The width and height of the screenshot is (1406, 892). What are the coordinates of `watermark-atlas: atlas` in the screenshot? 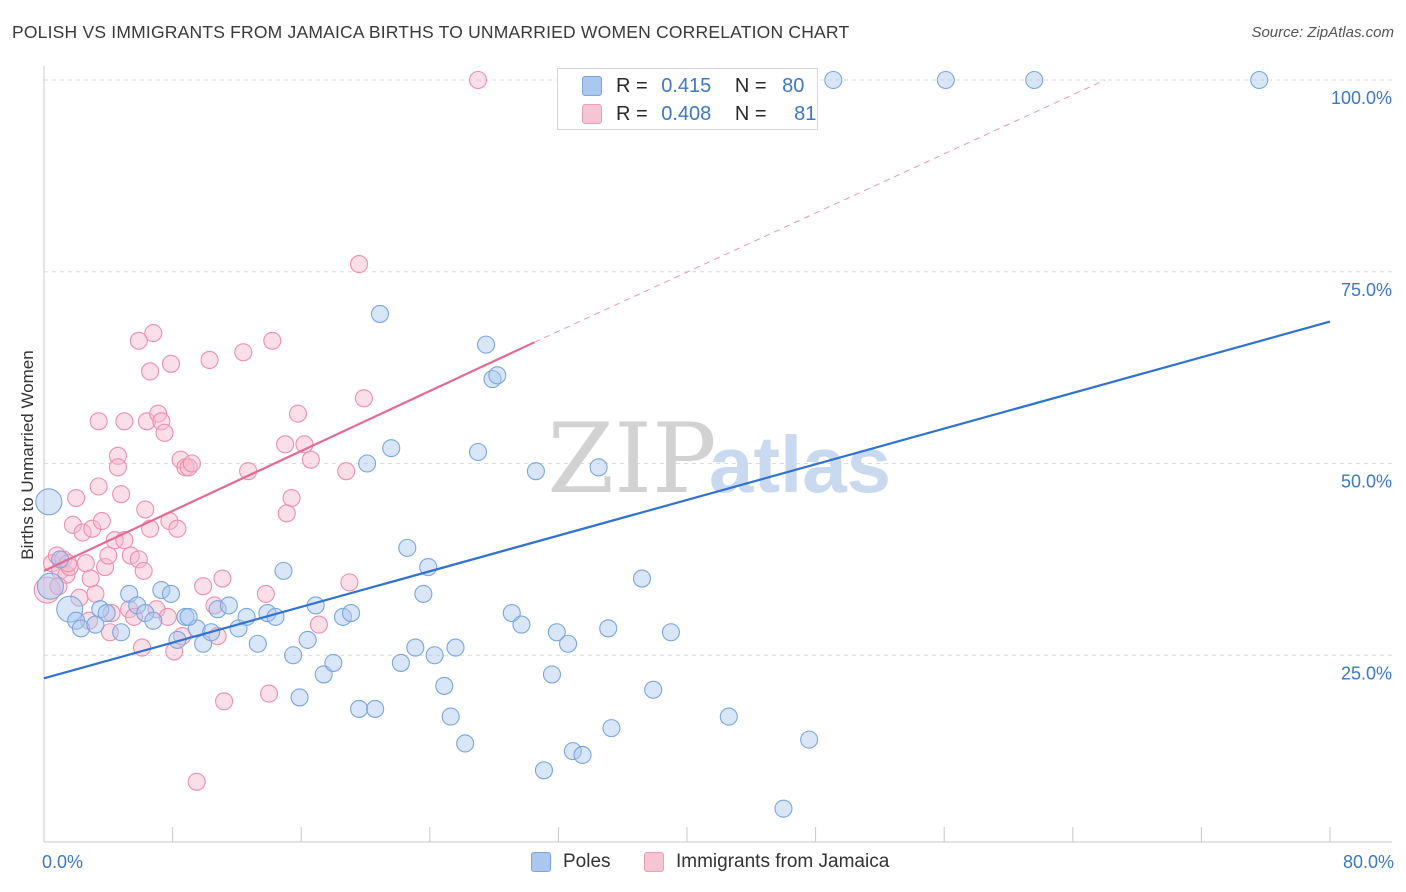 It's located at (800, 464).